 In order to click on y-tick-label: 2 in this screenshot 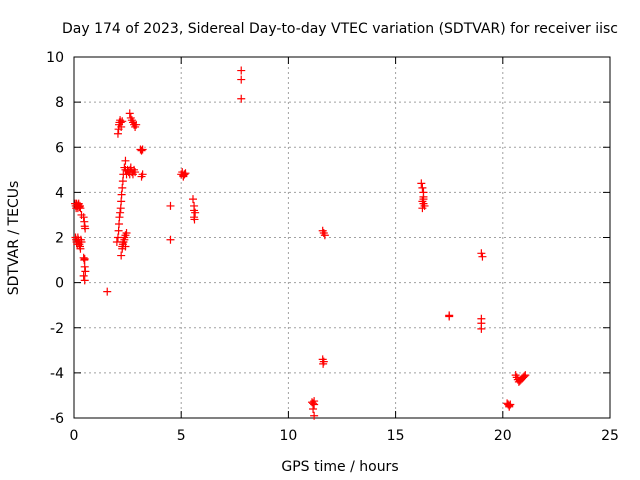, I will do `click(59, 239)`.